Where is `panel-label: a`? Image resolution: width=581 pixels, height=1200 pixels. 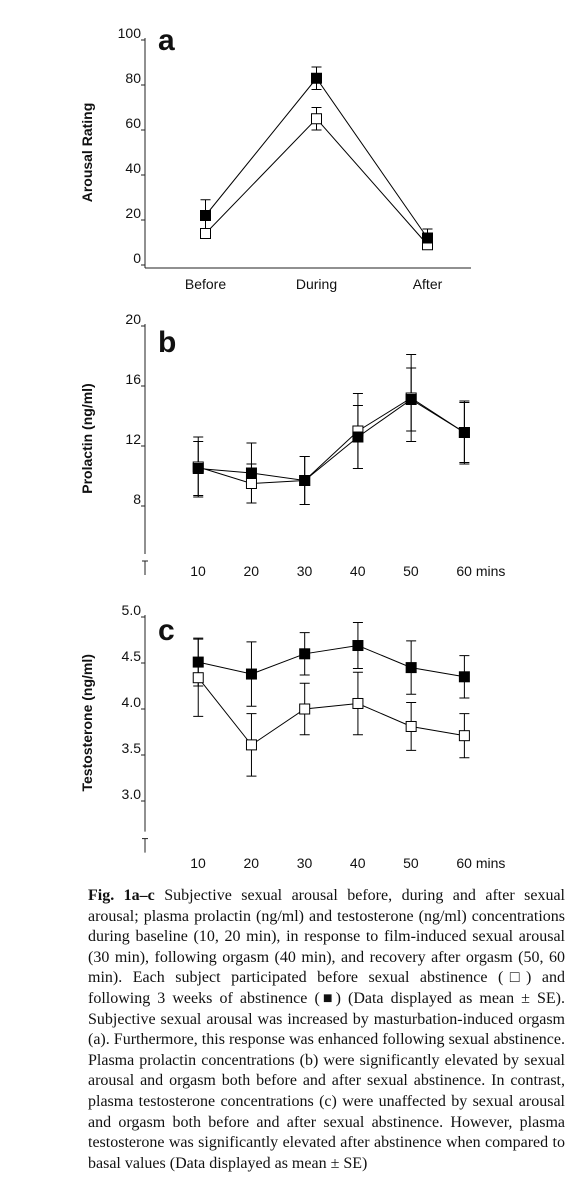
panel-label: a is located at coordinates (166, 40).